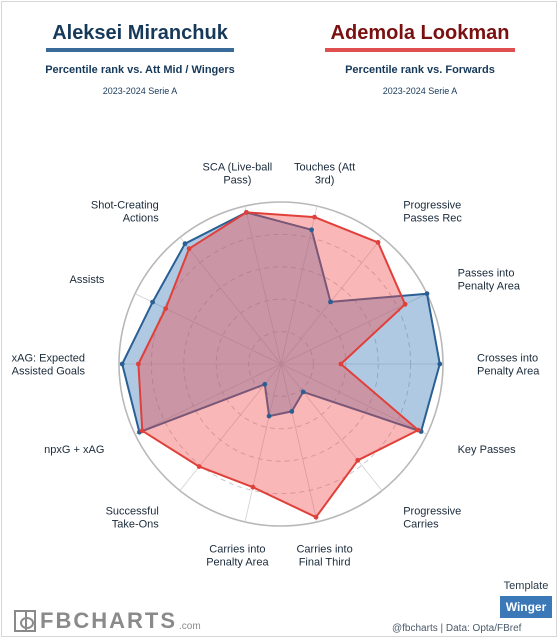  I want to click on logo-mark-icon, so click(25, 621).